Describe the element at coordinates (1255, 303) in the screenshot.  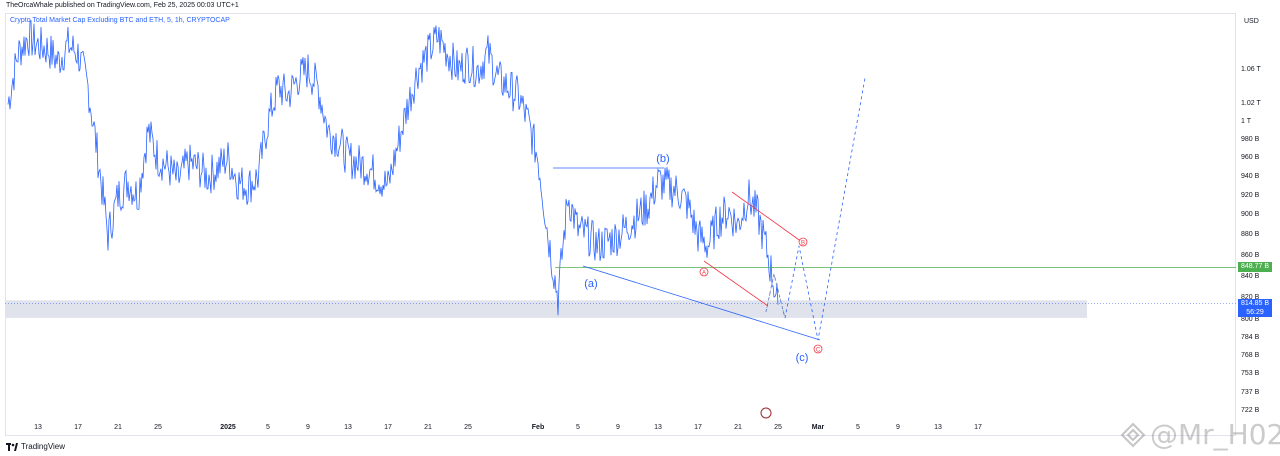
I see `current-price-value: 814.85 B` at that location.